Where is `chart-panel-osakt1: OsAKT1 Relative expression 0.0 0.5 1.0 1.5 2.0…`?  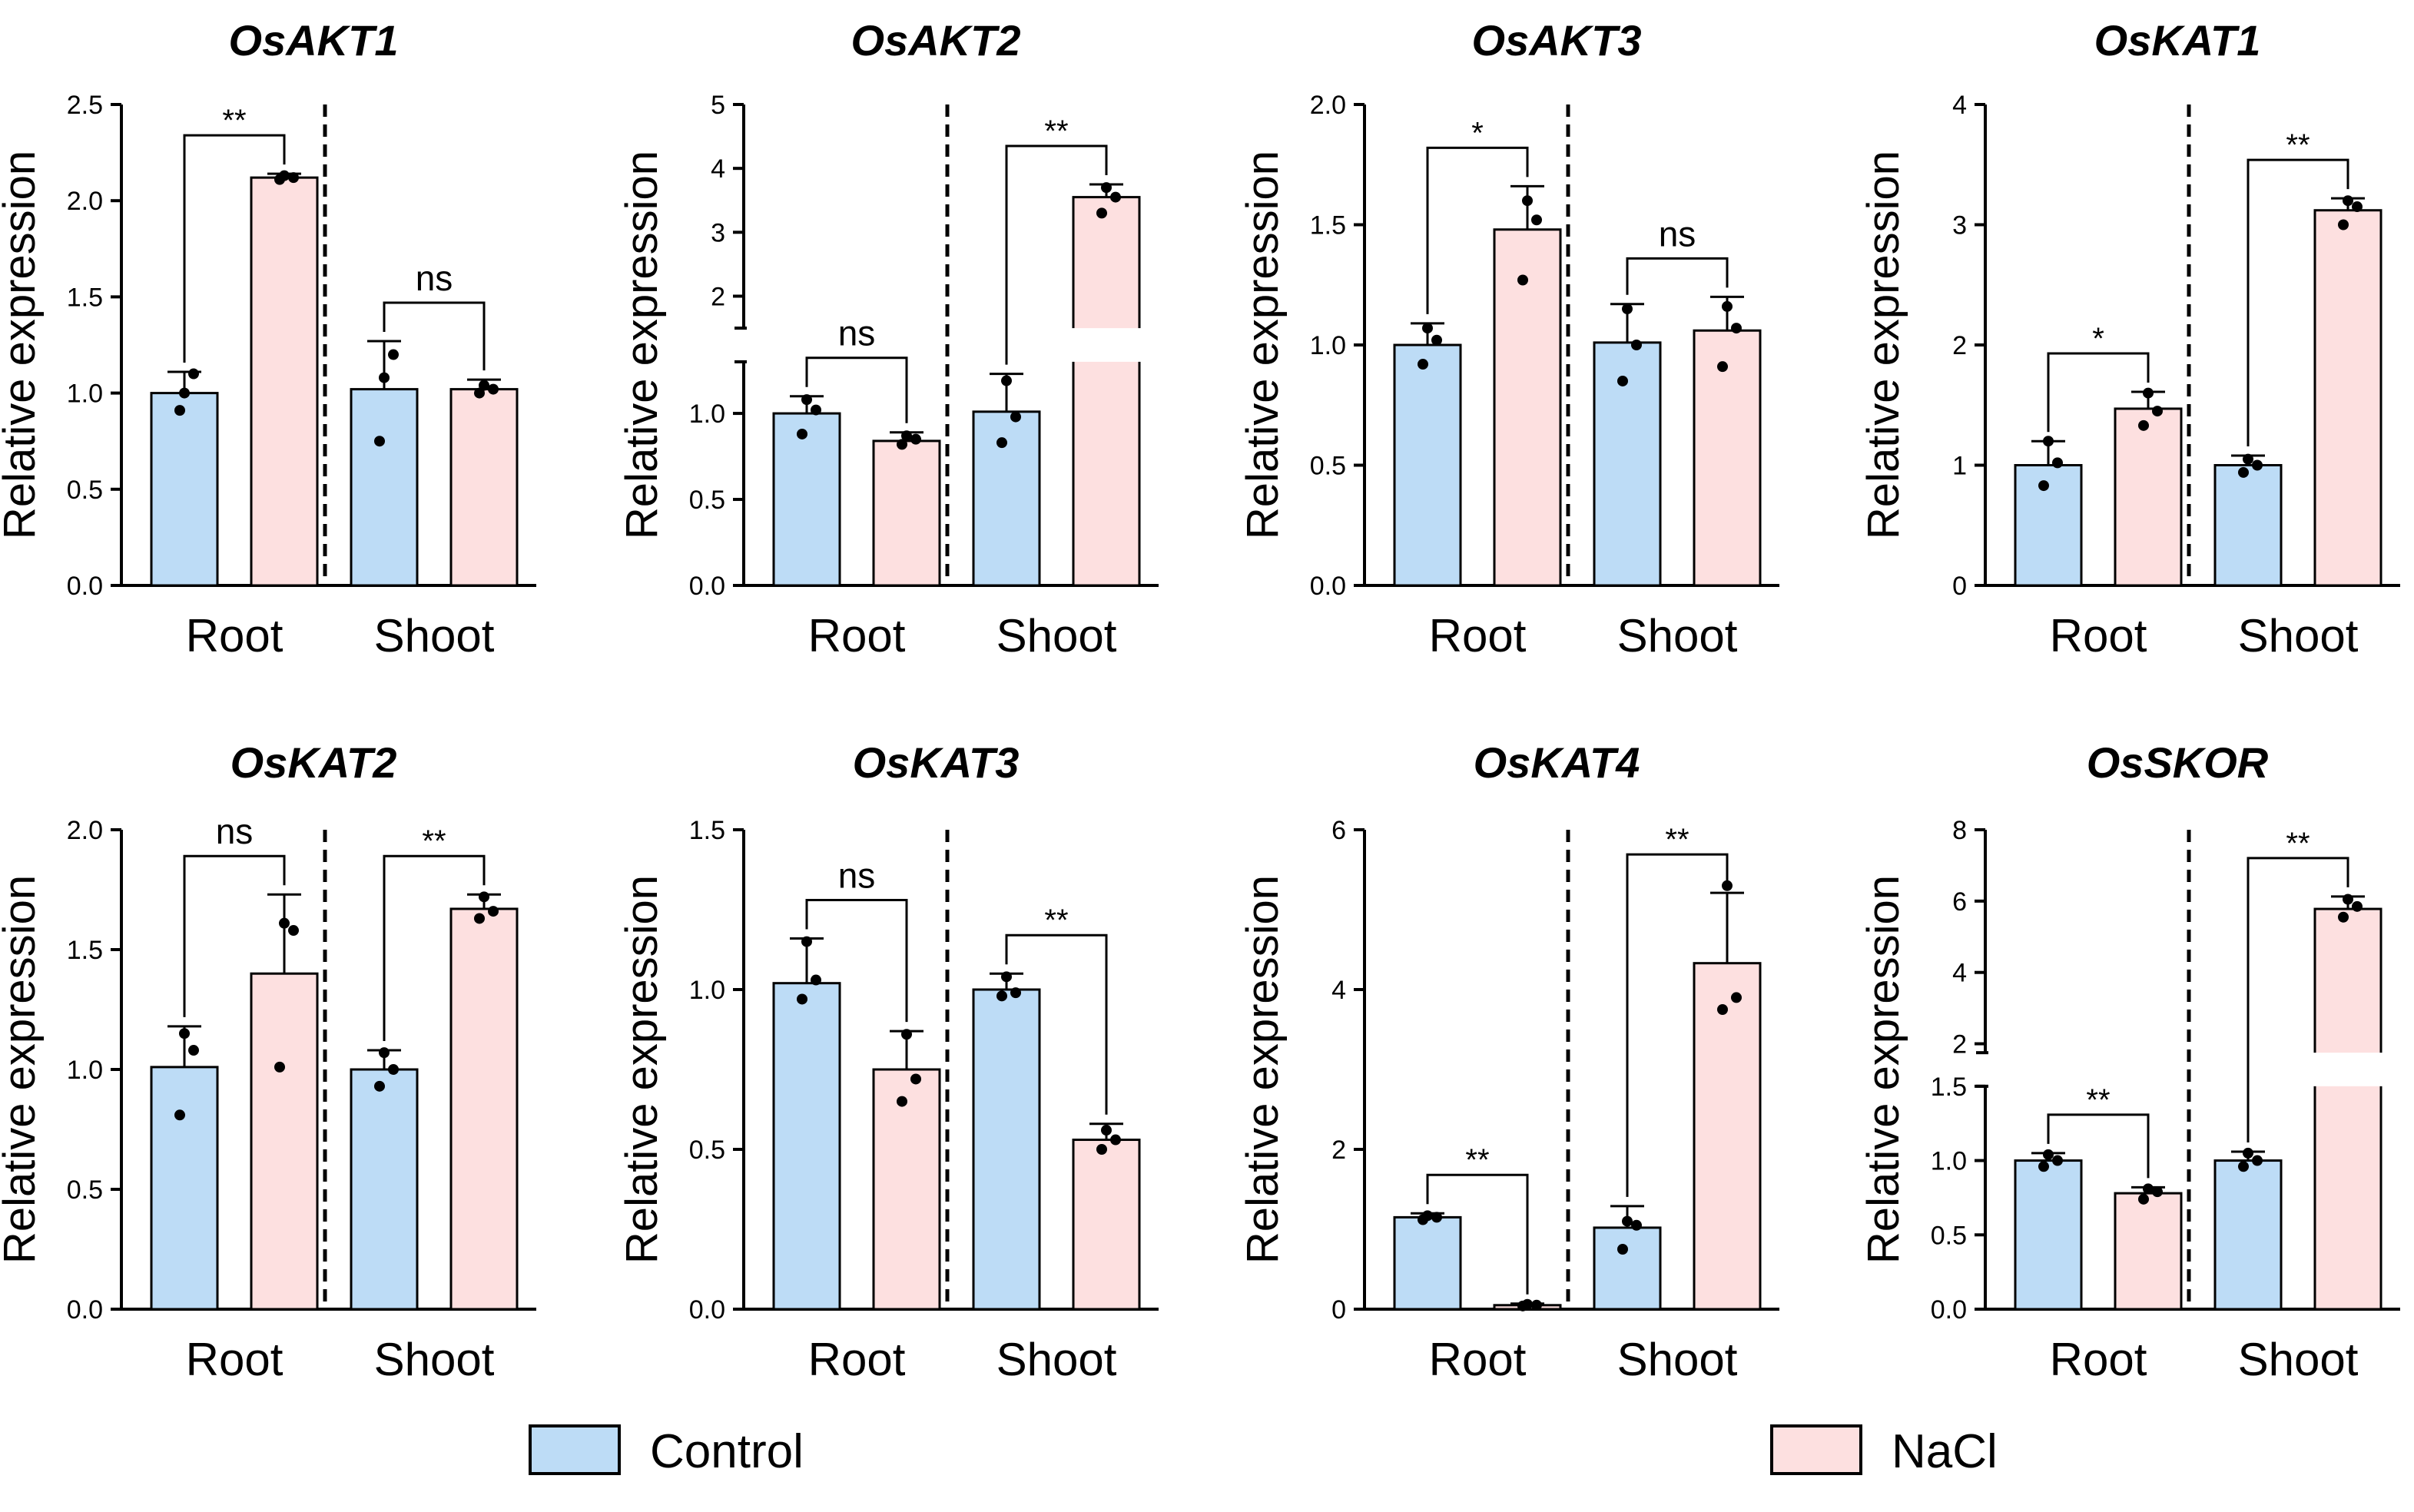 chart-panel-osakt1: OsAKT1 Relative expression 0.0 0.5 1.0 1.5 2.0… is located at coordinates (268, 339).